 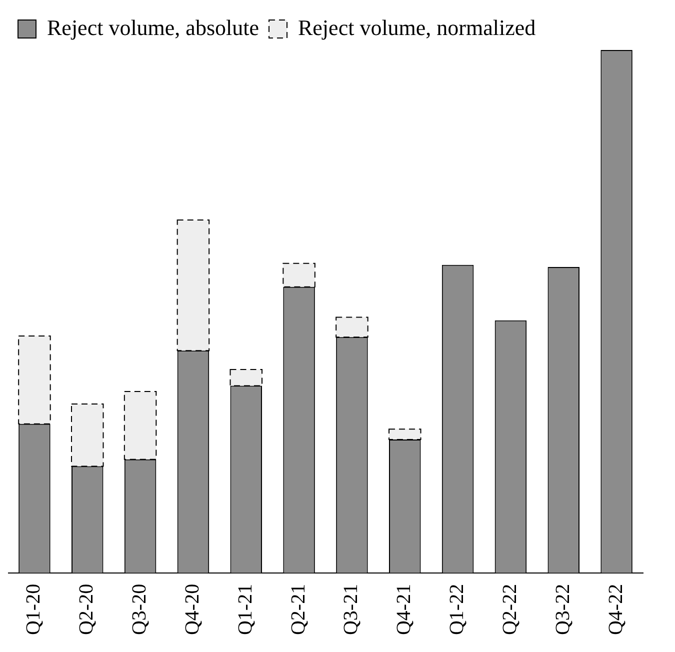 I want to click on x-tick-label: Q3-22, so click(x=563, y=610).